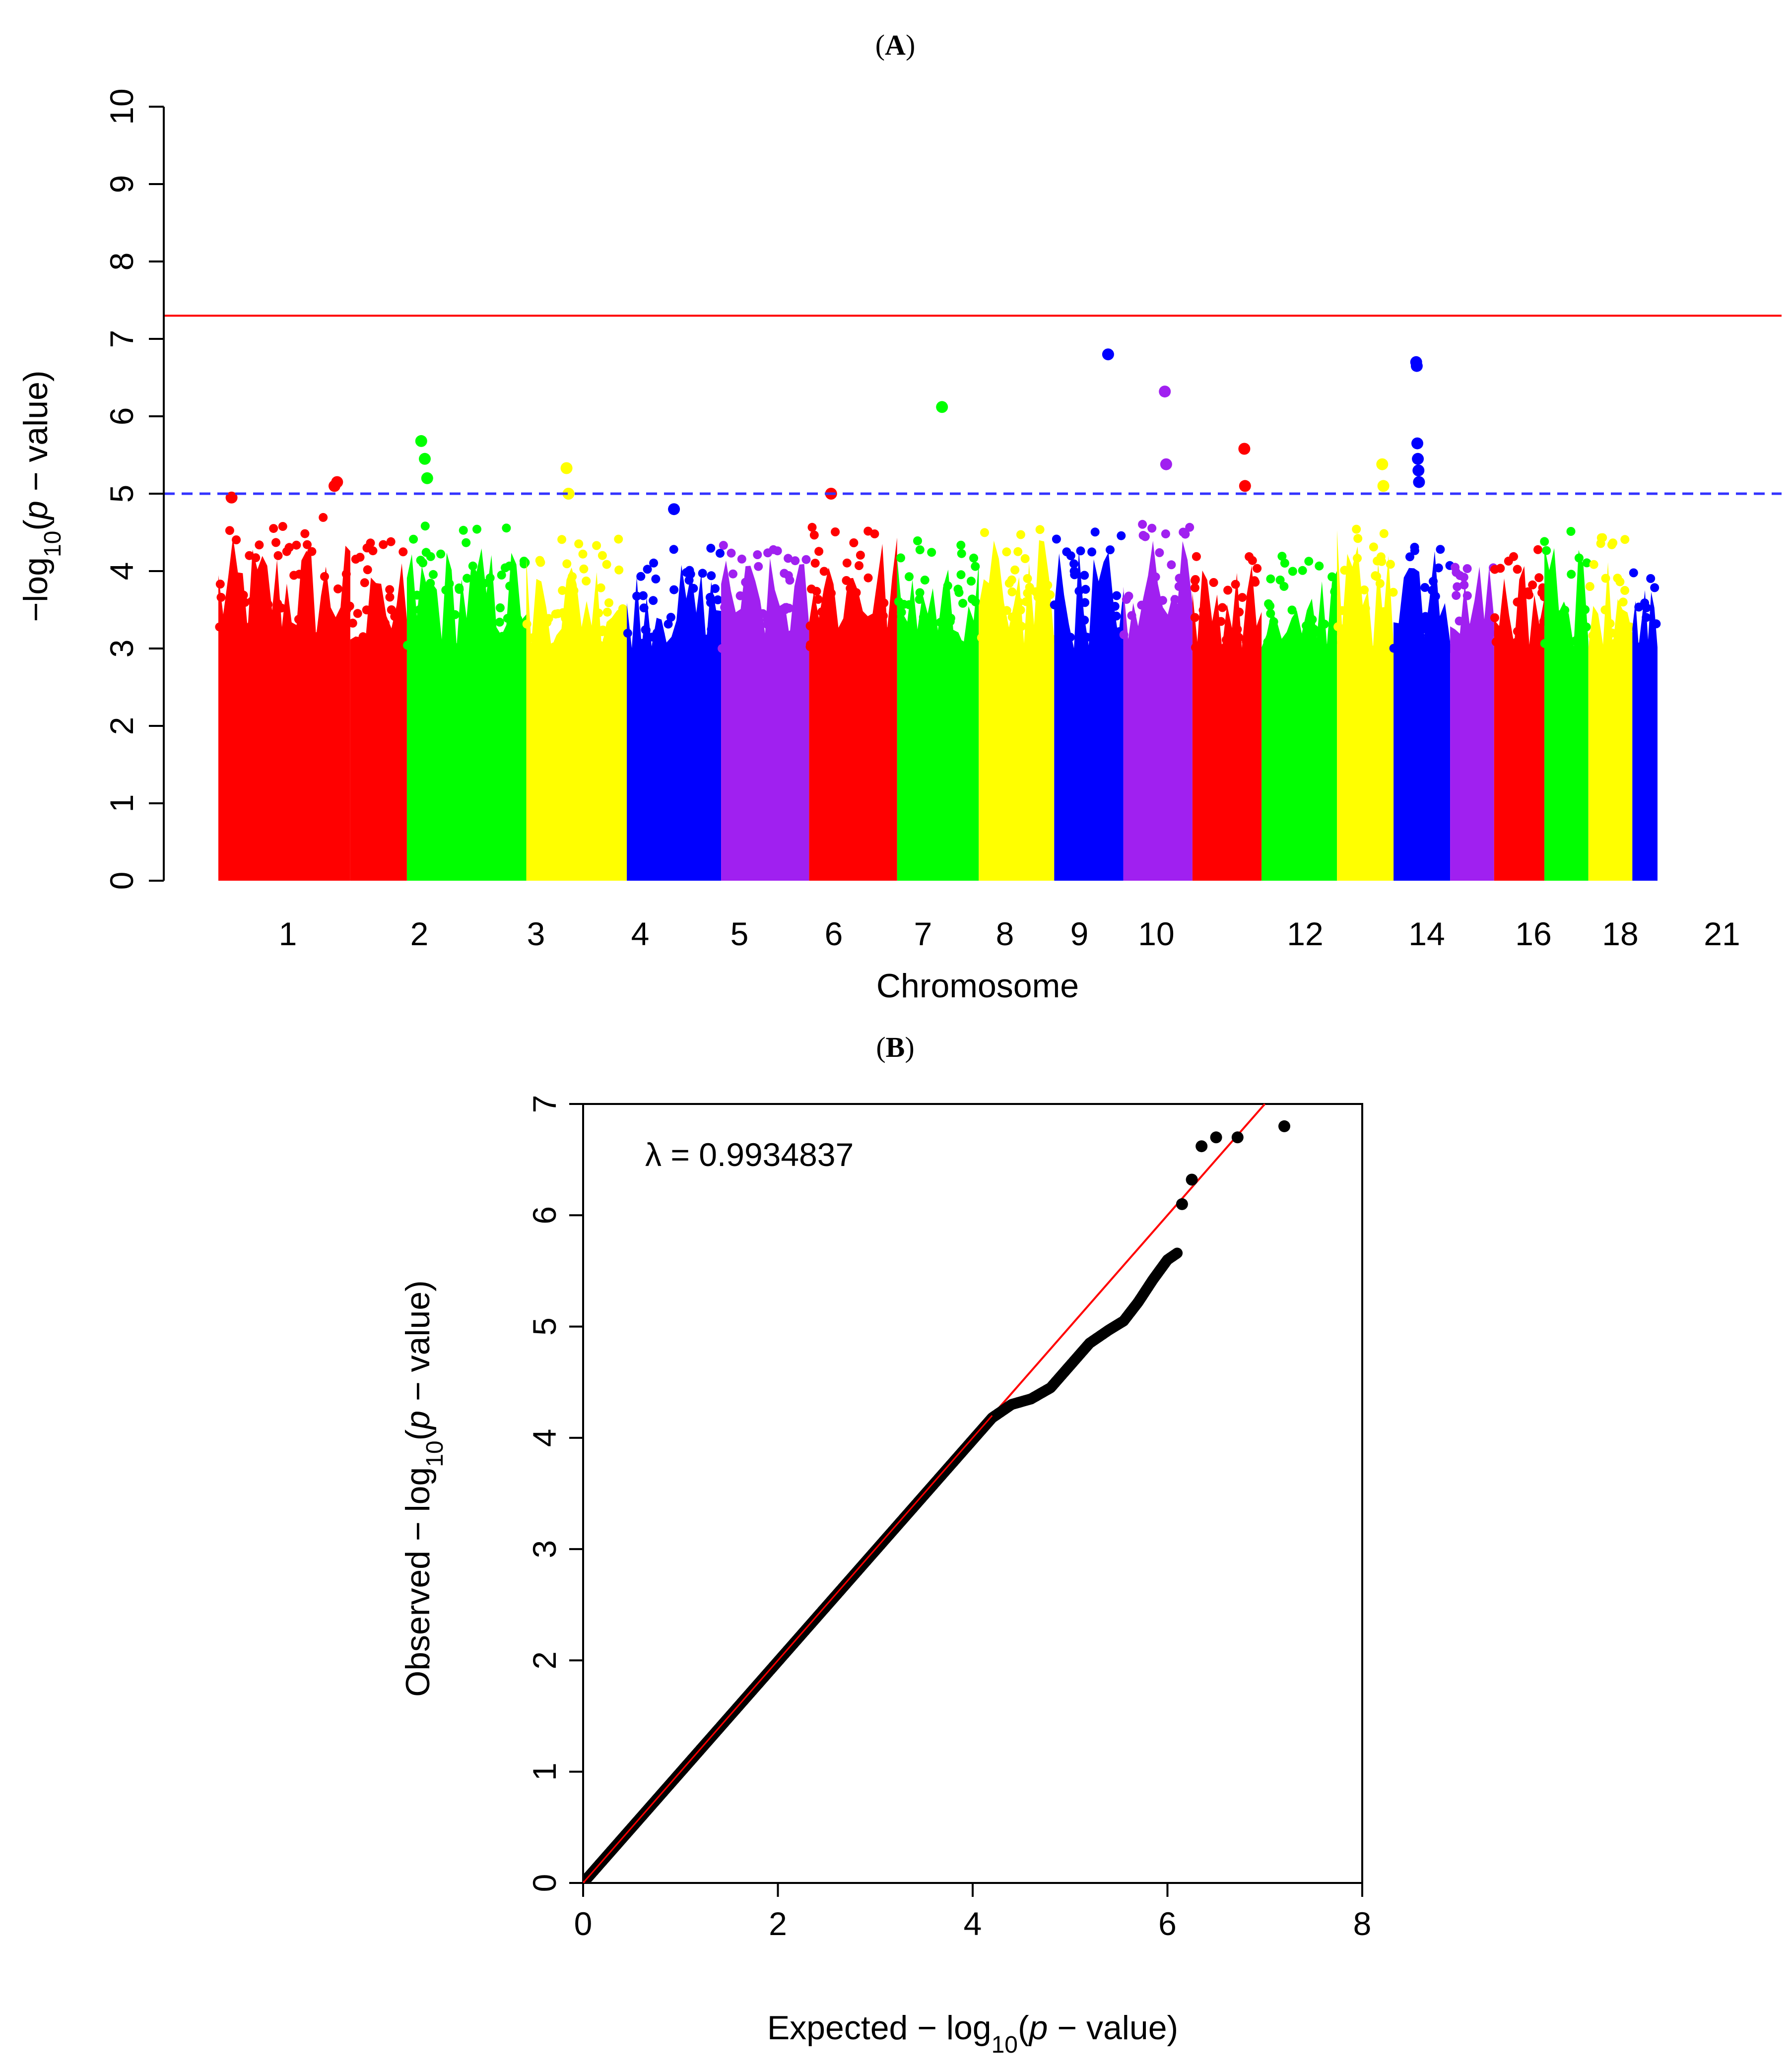 The width and height of the screenshot is (1791, 2072). I want to click on manhattan-x-tick-label: 8, so click(1005, 934).